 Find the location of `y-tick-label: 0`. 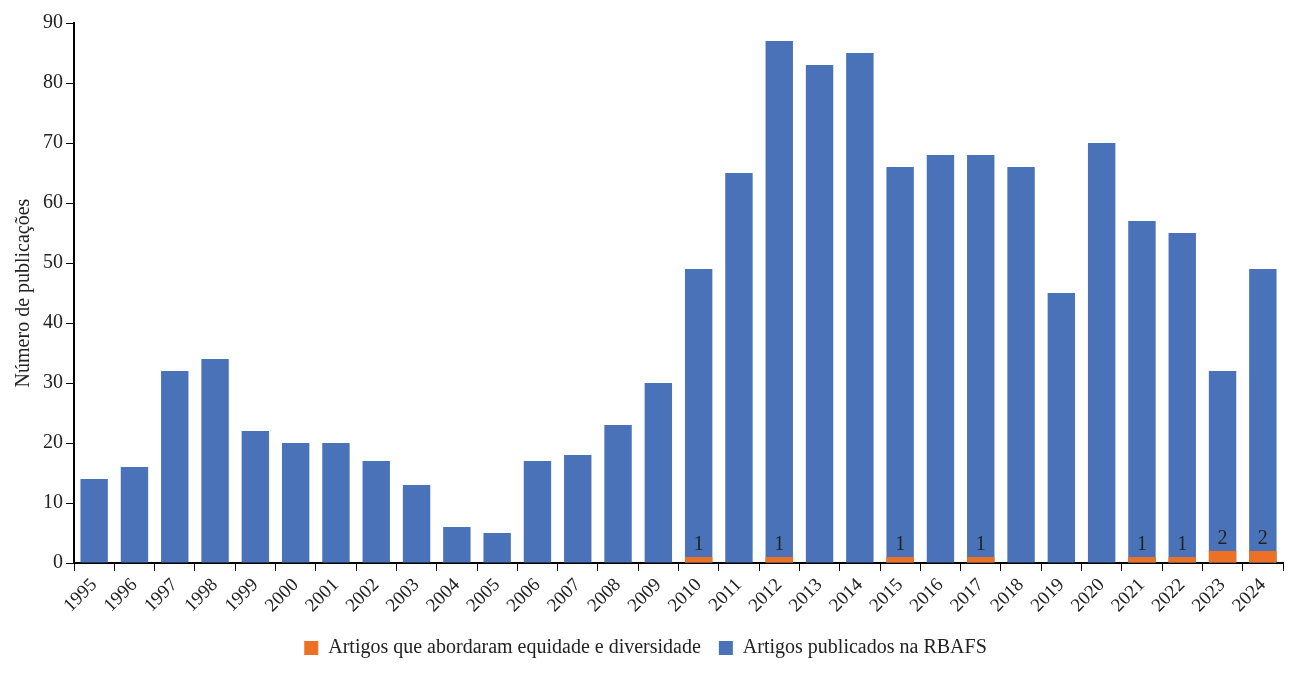

y-tick-label: 0 is located at coordinates (58, 561).